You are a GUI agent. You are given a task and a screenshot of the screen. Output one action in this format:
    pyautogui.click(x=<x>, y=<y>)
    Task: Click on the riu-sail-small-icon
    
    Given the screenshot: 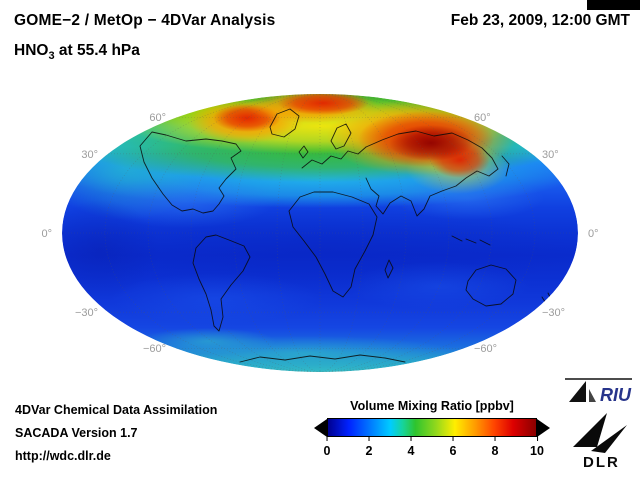 What is the action you would take?
    pyautogui.click(x=592, y=395)
    